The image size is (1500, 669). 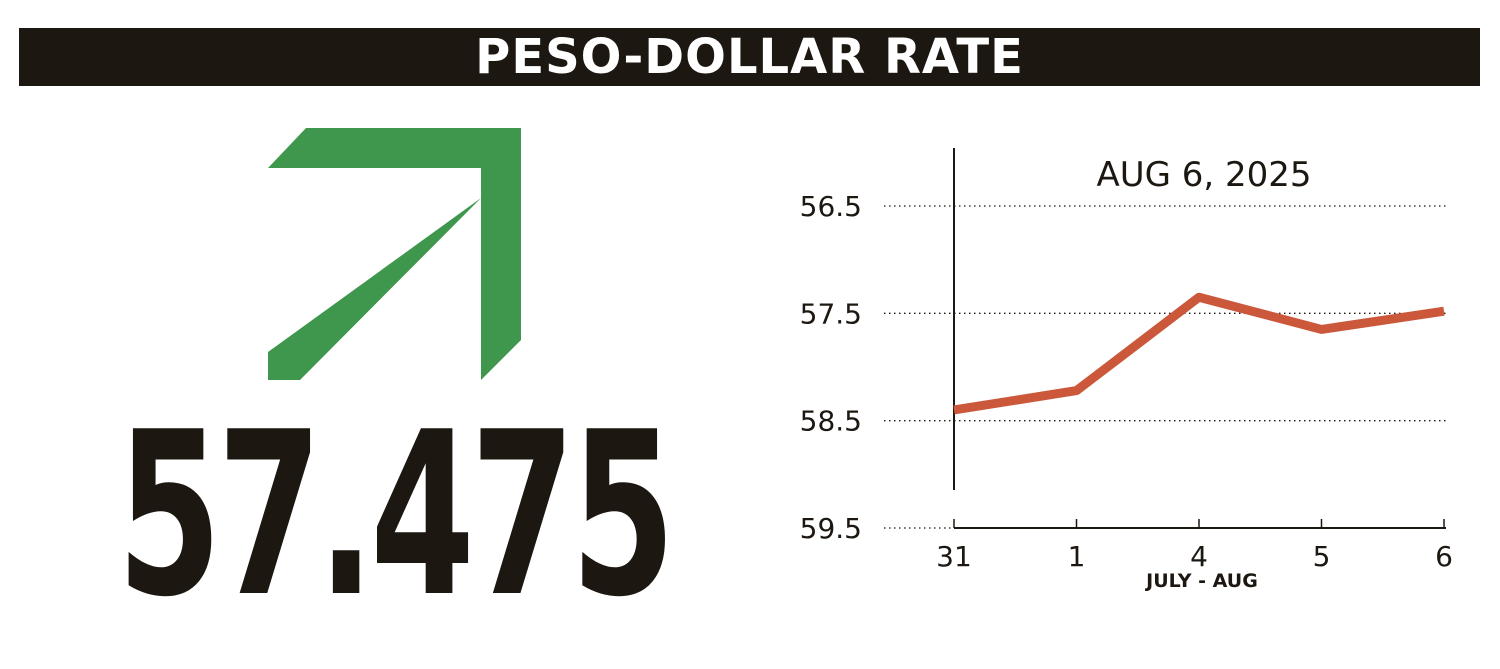 What do you see at coordinates (954, 556) in the screenshot?
I see `x-tick-label: 31` at bounding box center [954, 556].